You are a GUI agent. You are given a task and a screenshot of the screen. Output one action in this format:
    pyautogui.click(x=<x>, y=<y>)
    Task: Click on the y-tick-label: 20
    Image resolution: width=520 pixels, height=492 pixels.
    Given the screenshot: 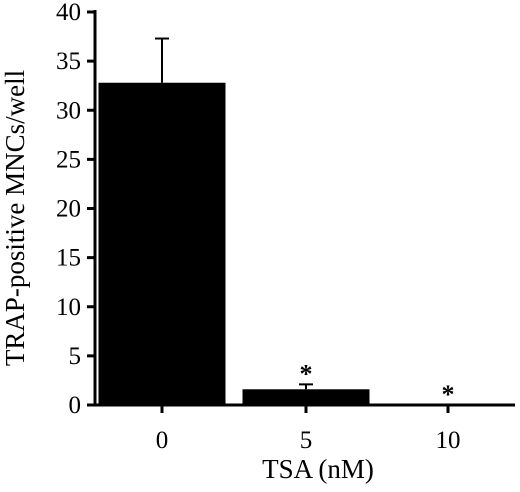 What is the action you would take?
    pyautogui.click(x=68, y=209)
    